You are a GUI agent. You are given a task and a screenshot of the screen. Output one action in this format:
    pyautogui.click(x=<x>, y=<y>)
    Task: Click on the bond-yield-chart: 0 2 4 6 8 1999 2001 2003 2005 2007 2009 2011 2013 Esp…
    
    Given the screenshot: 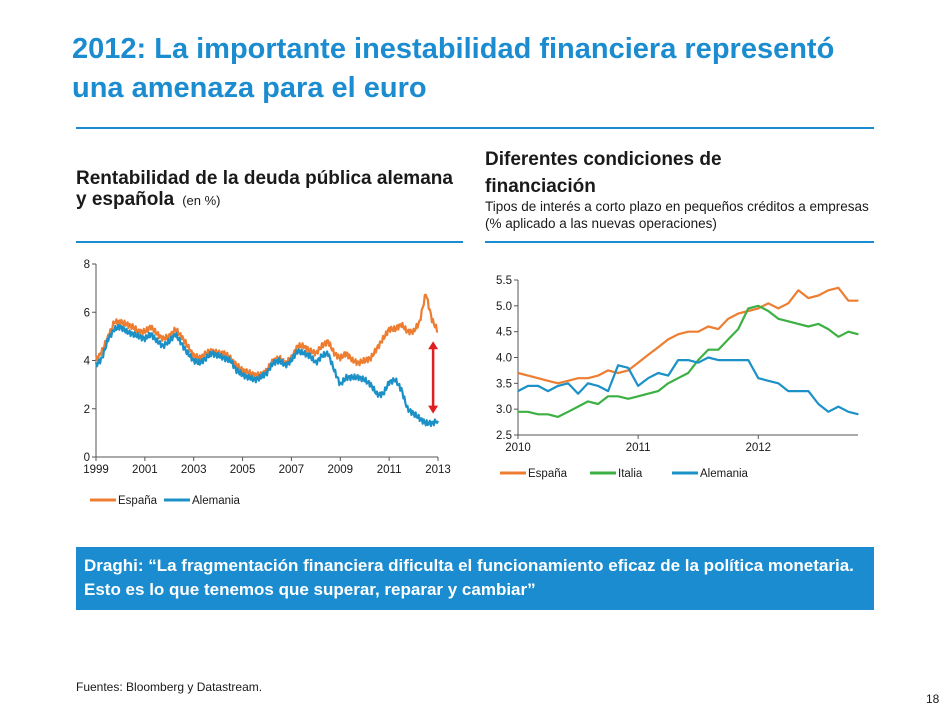 What is the action you would take?
    pyautogui.click(x=267, y=383)
    